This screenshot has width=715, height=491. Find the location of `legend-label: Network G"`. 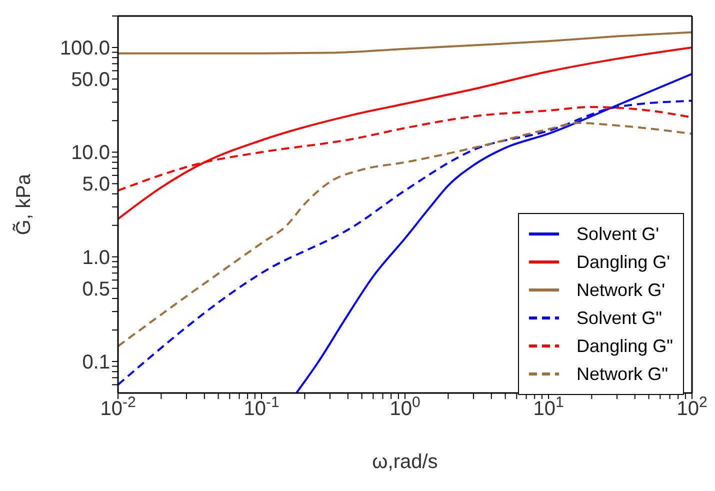

legend-label: Network G" is located at coordinates (622, 374).